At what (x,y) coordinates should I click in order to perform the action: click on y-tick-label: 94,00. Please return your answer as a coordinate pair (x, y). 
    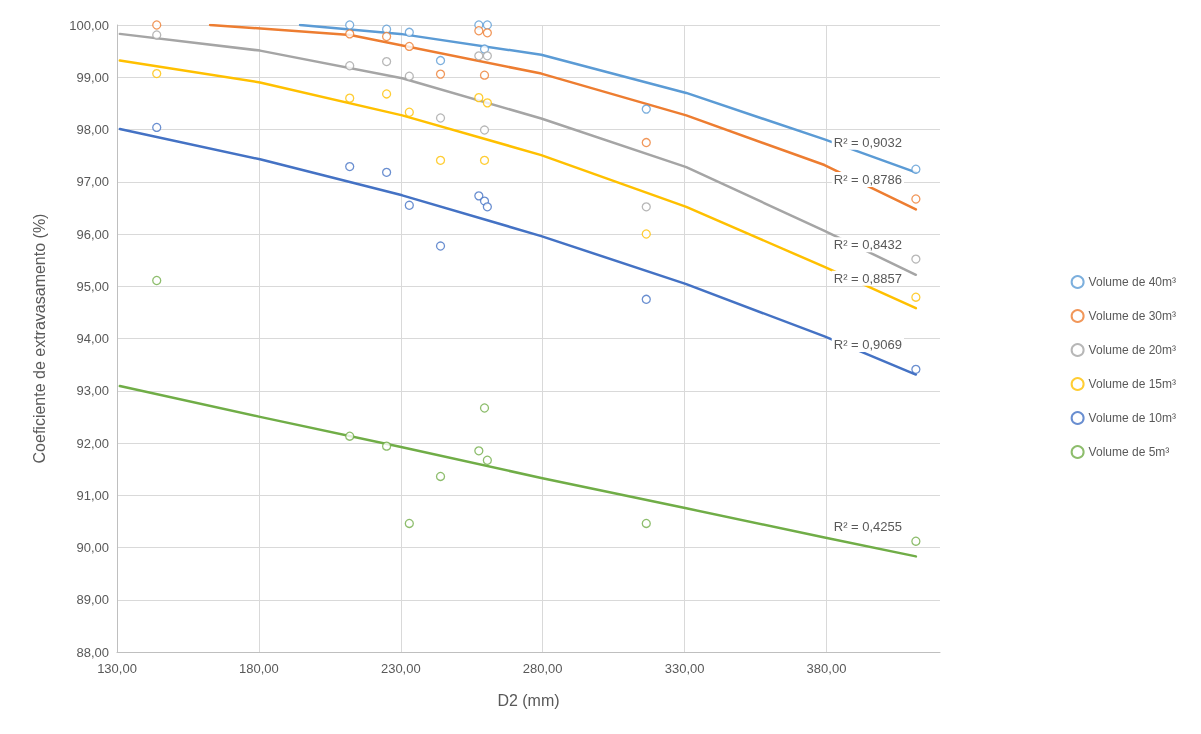
    Looking at the image, I should click on (92, 338).